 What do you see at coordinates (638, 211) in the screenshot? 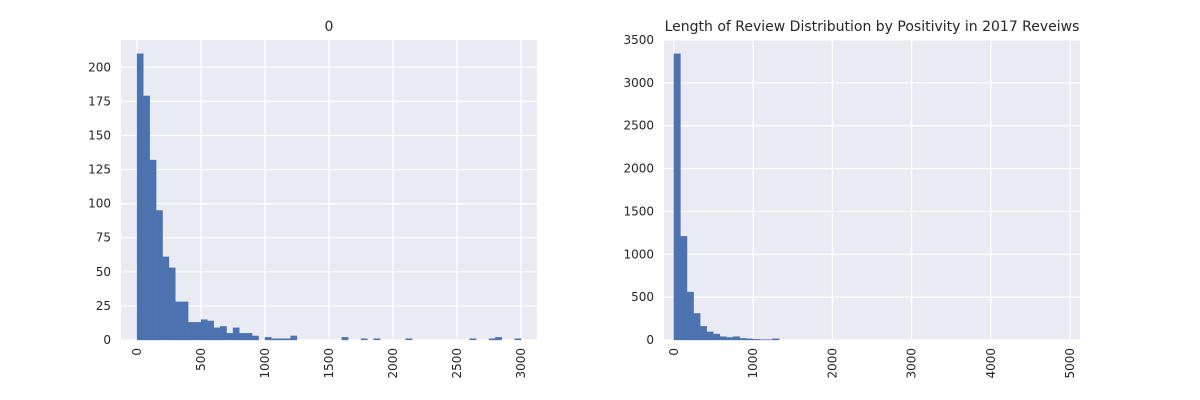
I see `y-tick-label: 1500` at bounding box center [638, 211].